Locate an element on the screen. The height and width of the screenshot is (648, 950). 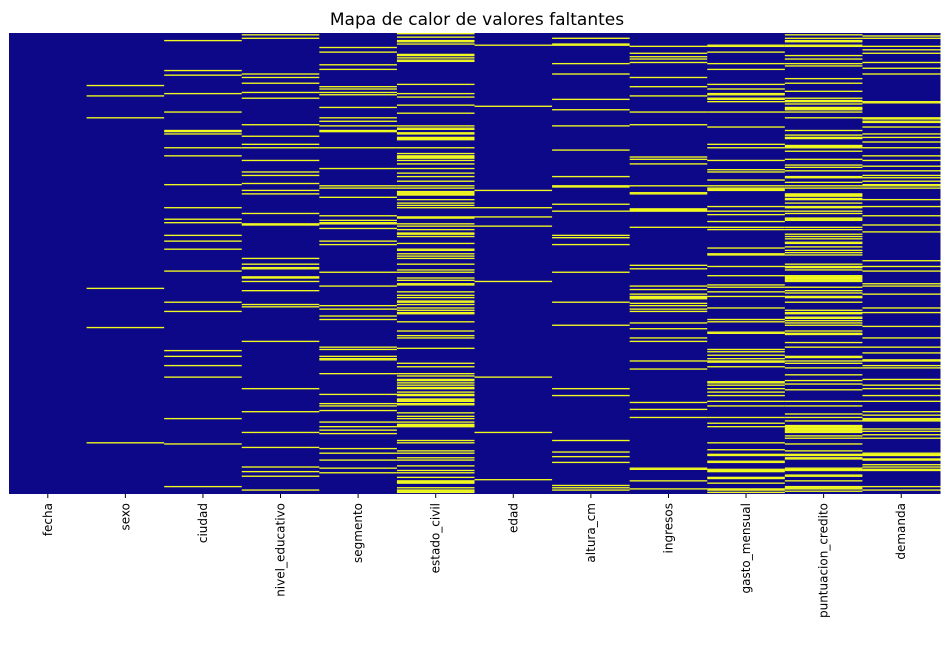
x-tick-label-fecha: fecha is located at coordinates (48, 519).